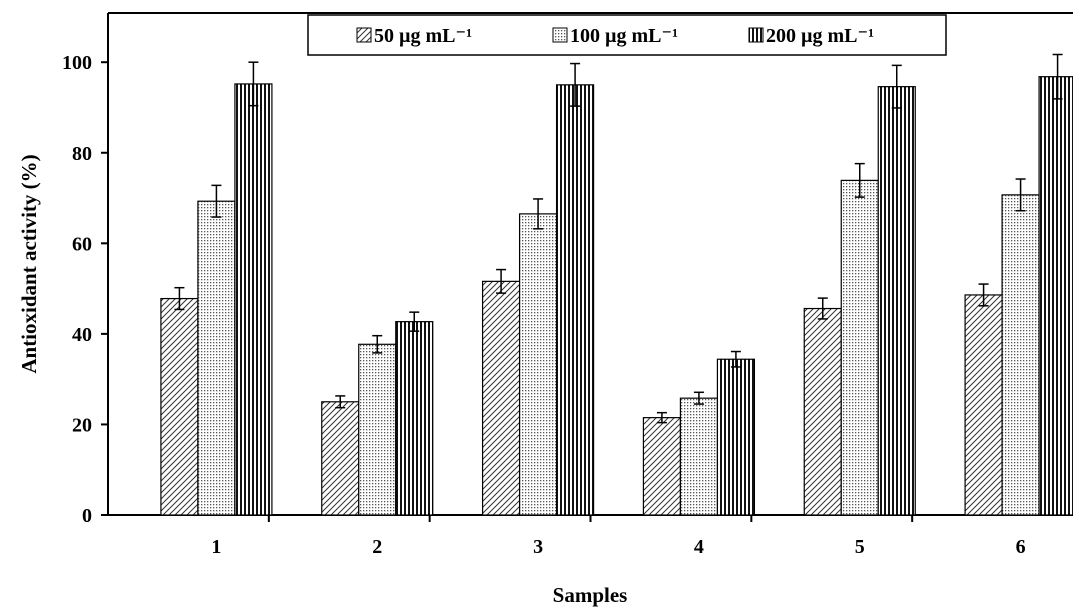  What do you see at coordinates (87, 516) in the screenshot?
I see `y-tick-label: 0` at bounding box center [87, 516].